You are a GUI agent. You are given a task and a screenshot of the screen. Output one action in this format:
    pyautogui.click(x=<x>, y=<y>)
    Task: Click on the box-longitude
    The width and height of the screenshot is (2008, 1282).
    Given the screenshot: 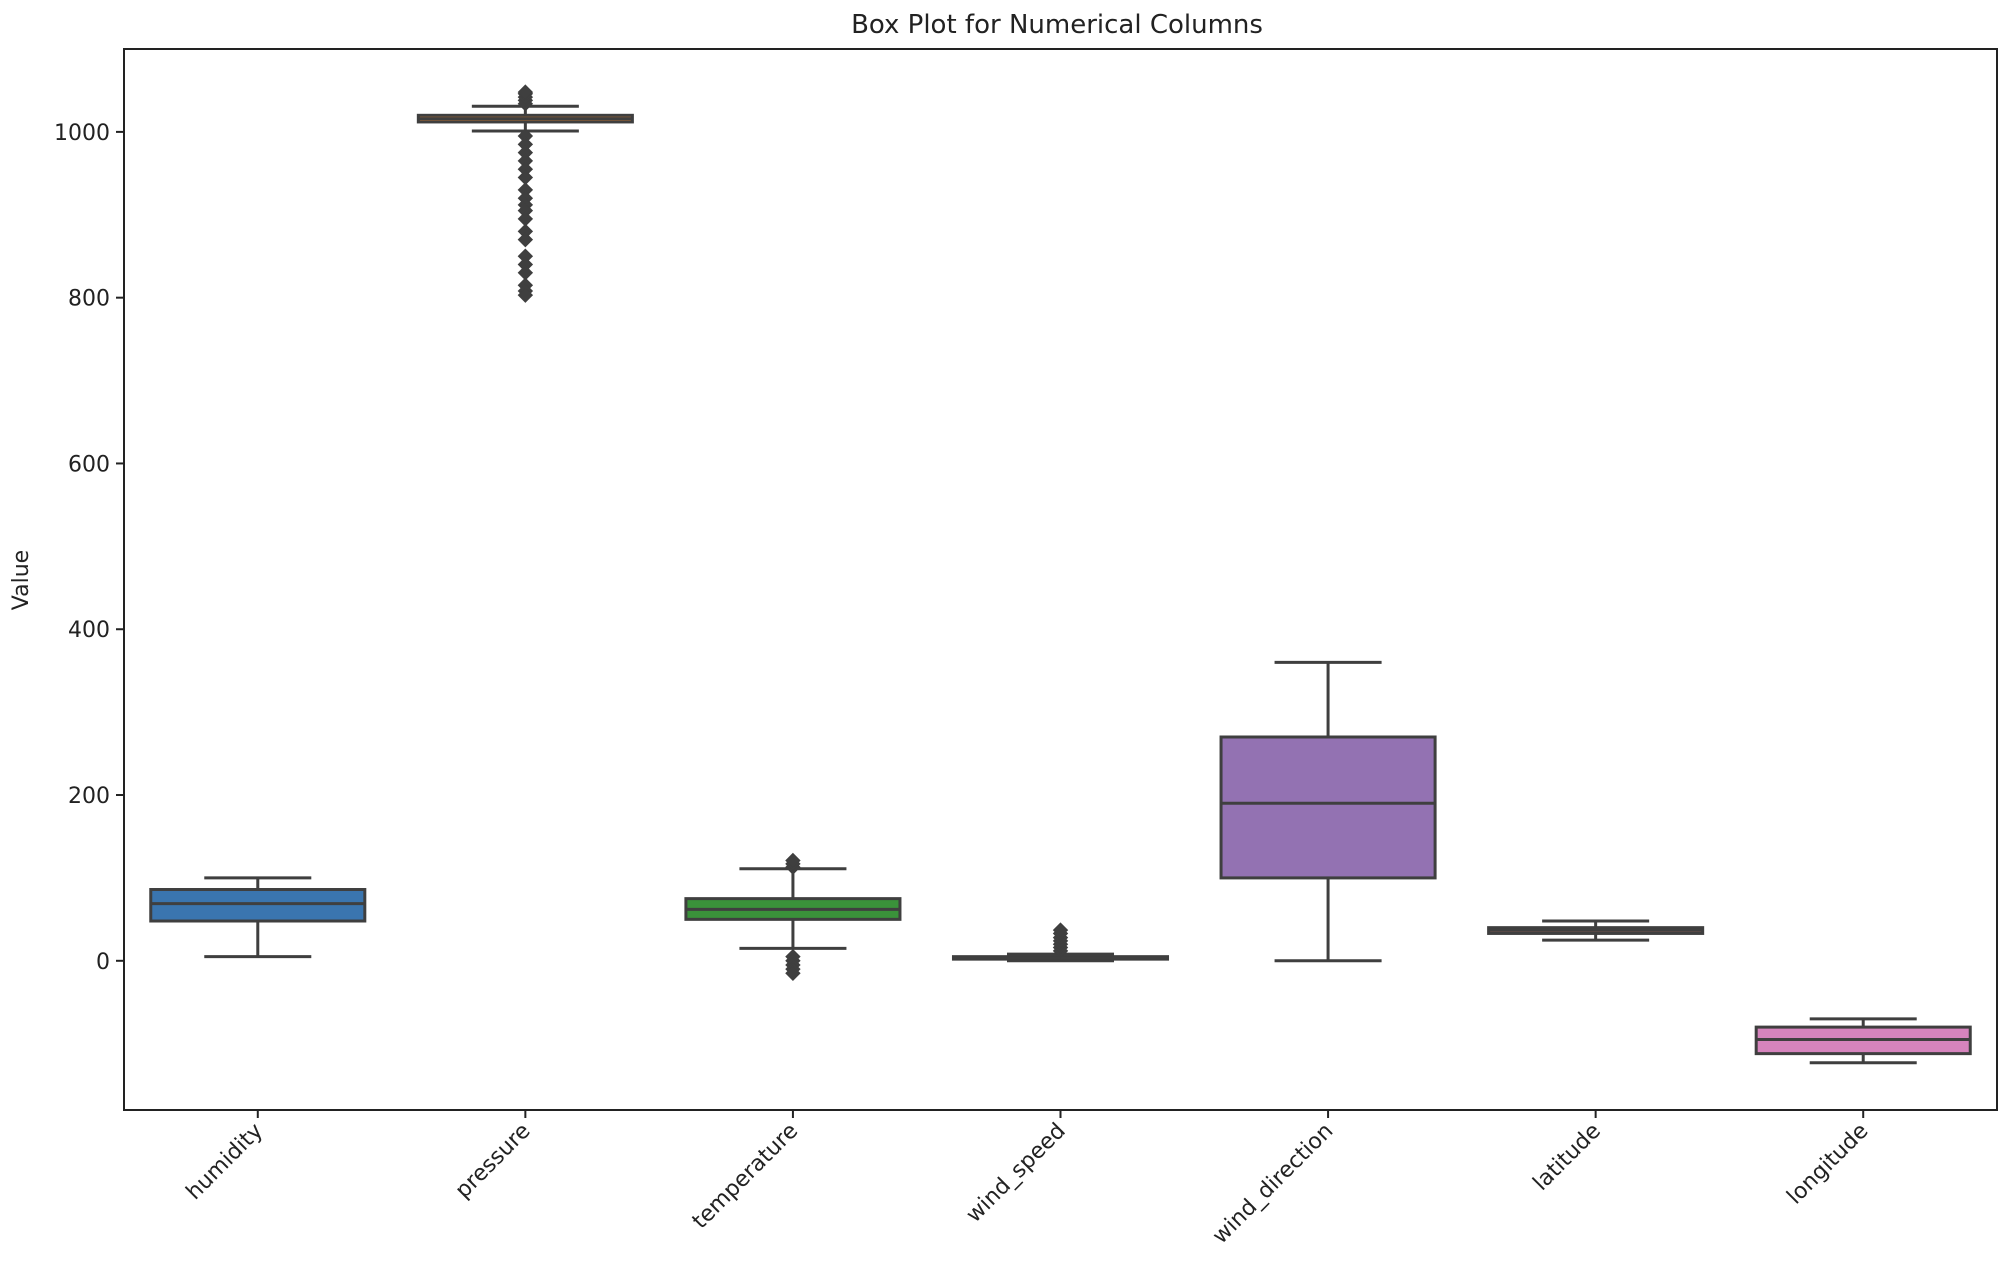 What is the action you would take?
    pyautogui.click(x=1863, y=1041)
    